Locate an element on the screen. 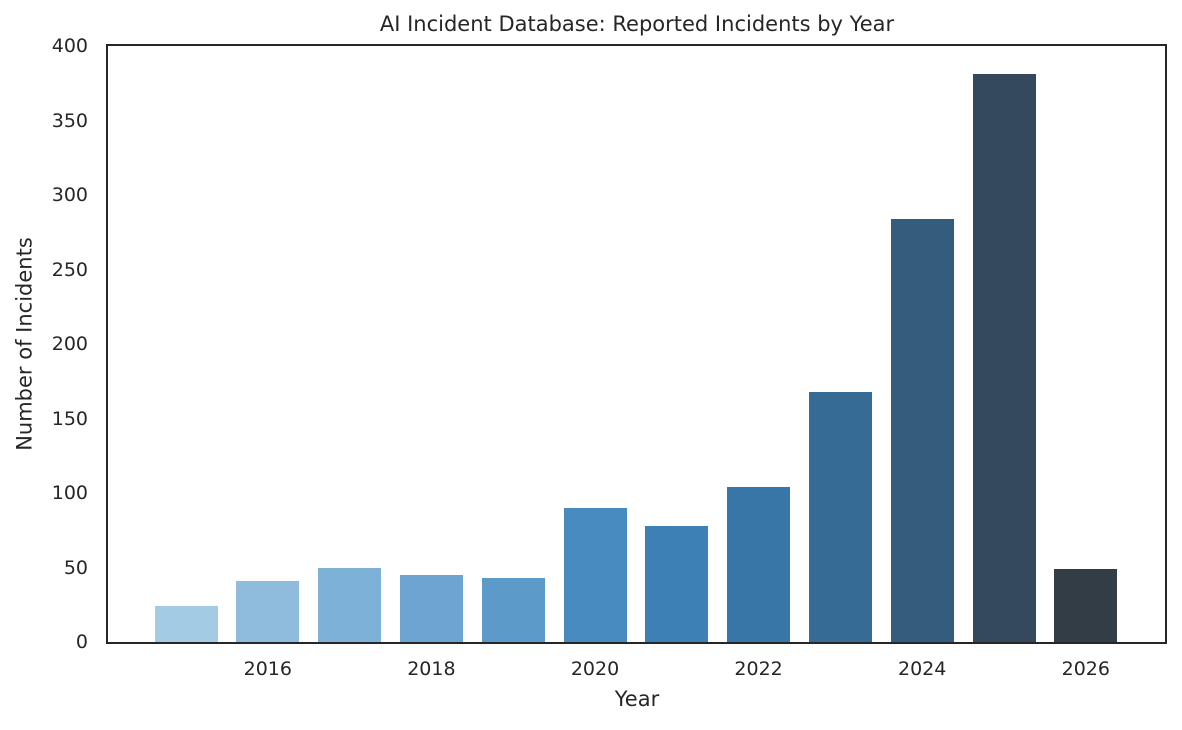 The height and width of the screenshot is (730, 1182). x-tick-label: 2016 is located at coordinates (267, 669).